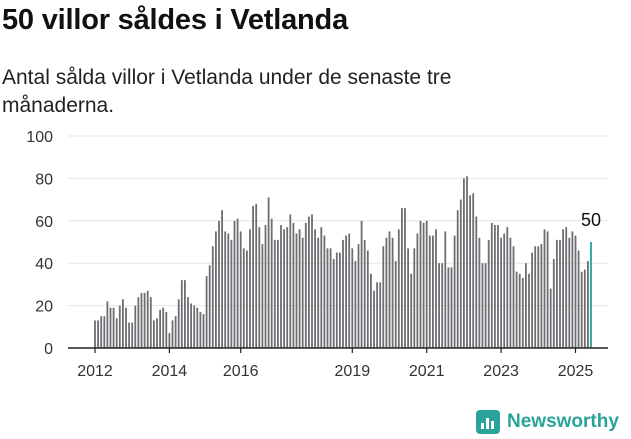 The image size is (631, 439). Describe the element at coordinates (175, 20) in the screenshot. I see `chart-title: 50 villor såldes i Vetlanda` at that location.